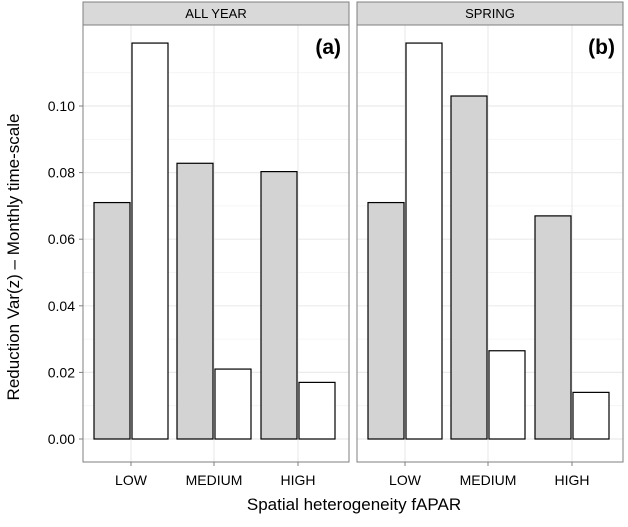 The image size is (628, 527). Describe the element at coordinates (601, 47) in the screenshot. I see `panel-tag: (b)` at that location.